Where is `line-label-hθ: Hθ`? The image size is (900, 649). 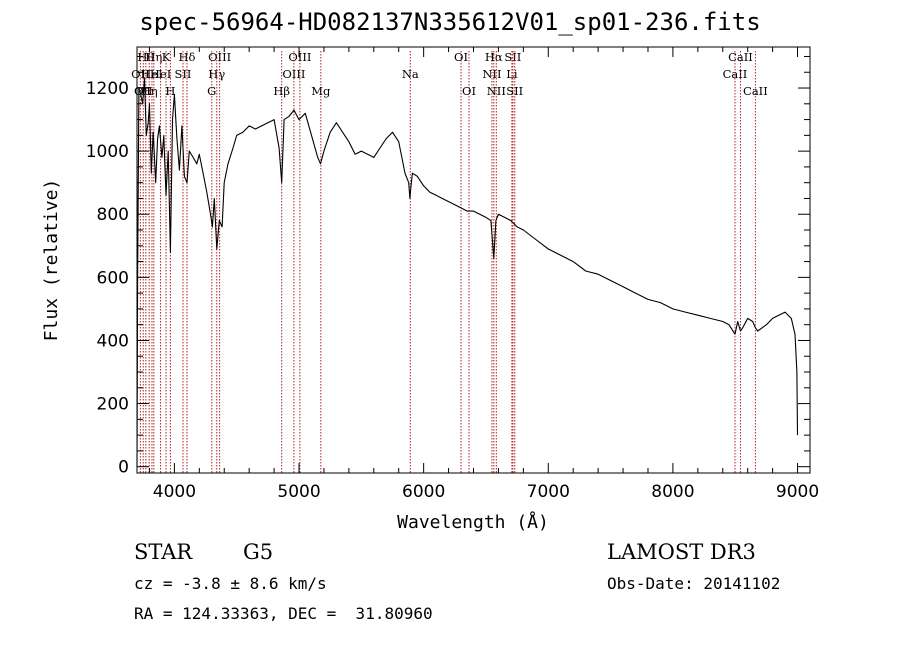 line-label-hθ: Hθ is located at coordinates (145, 57).